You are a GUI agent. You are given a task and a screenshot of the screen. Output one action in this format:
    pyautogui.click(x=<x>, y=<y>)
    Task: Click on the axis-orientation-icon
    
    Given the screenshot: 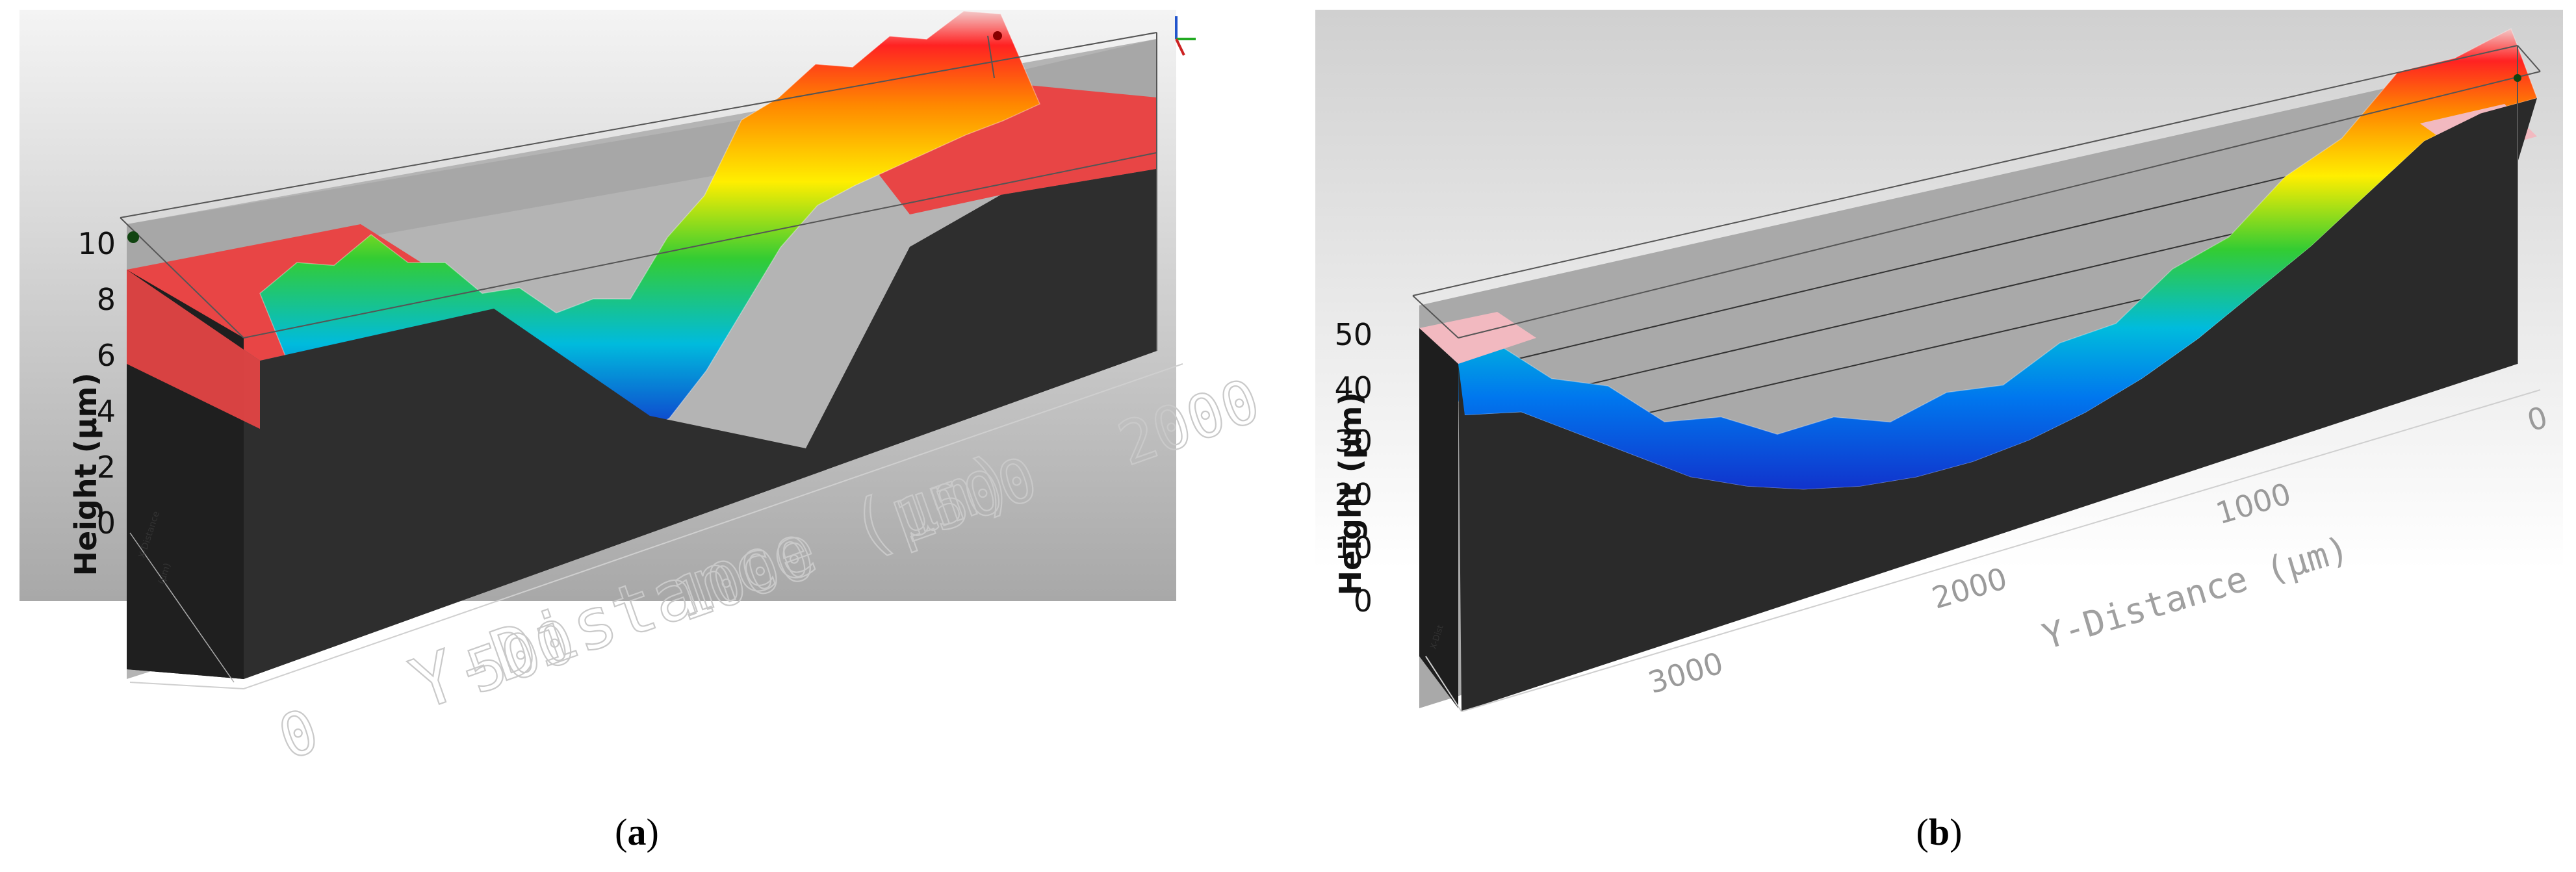 What is the action you would take?
    pyautogui.click(x=1186, y=36)
    